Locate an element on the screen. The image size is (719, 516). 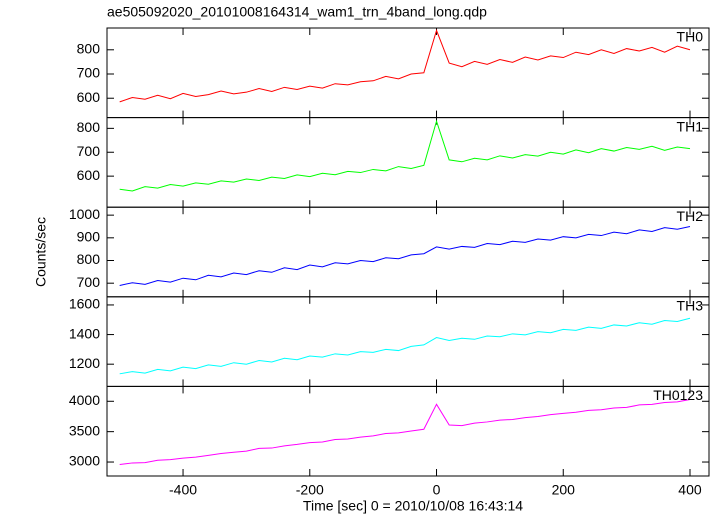
x-tick-label: -400 is located at coordinates (183, 490).